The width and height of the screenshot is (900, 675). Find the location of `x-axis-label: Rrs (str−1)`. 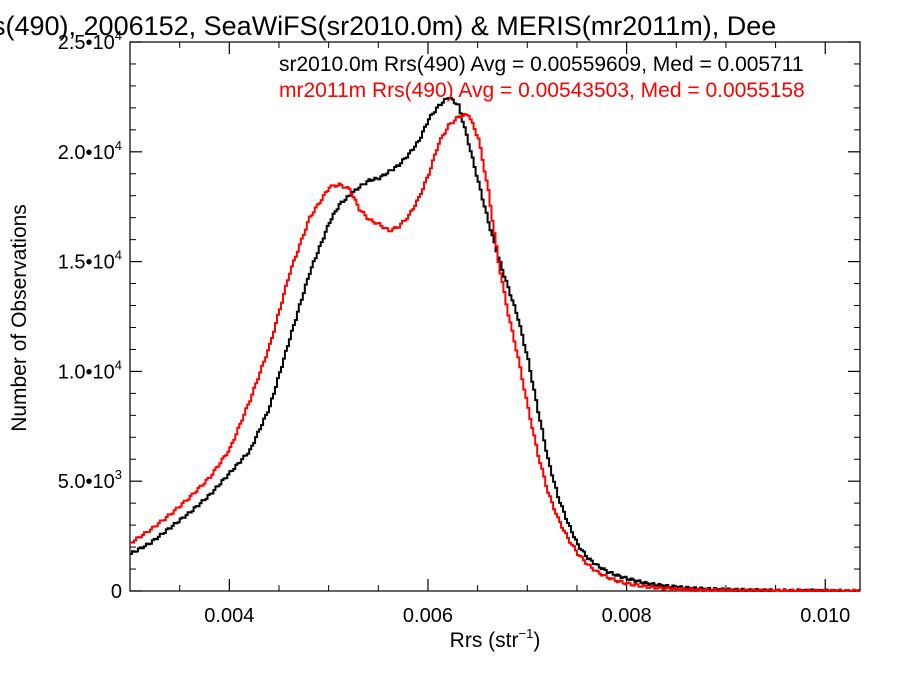

x-axis-label: Rrs (str−1) is located at coordinates (495, 639).